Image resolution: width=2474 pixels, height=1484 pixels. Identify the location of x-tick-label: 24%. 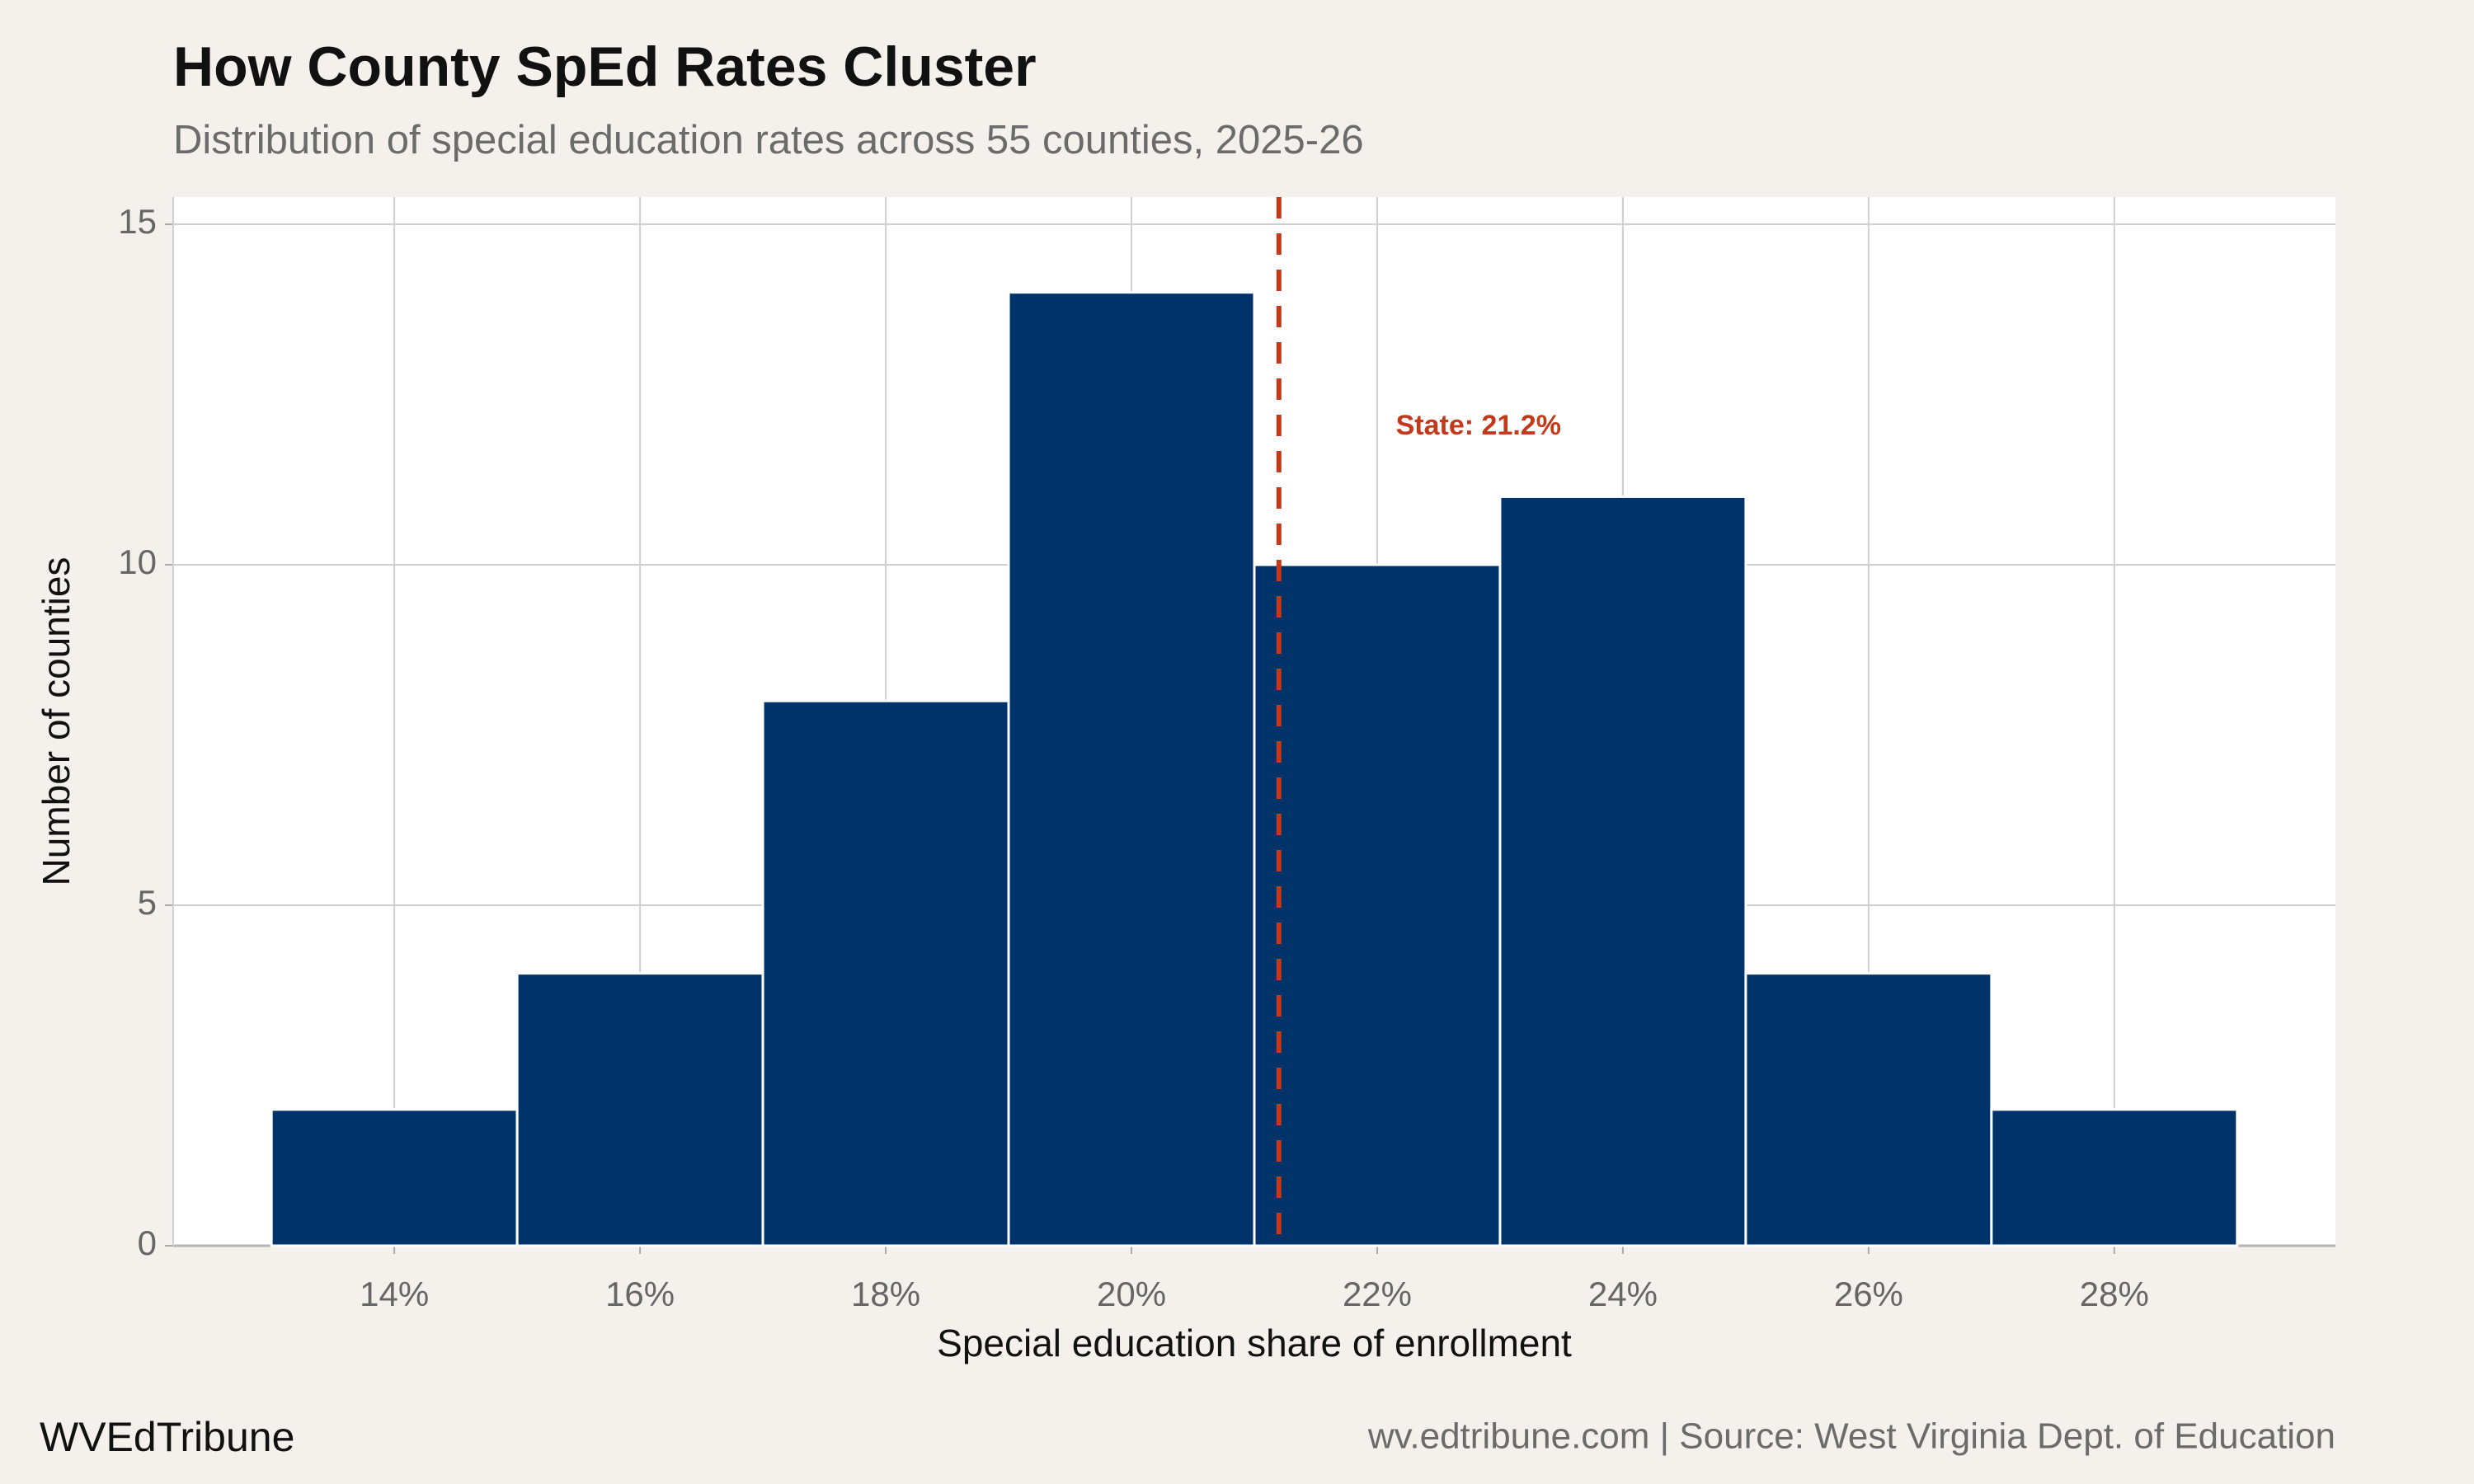
(1623, 1294).